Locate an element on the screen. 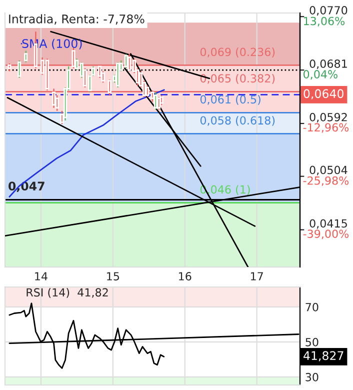 This screenshot has height=390, width=353. y-tick-label: 0,0681 is located at coordinates (328, 64).